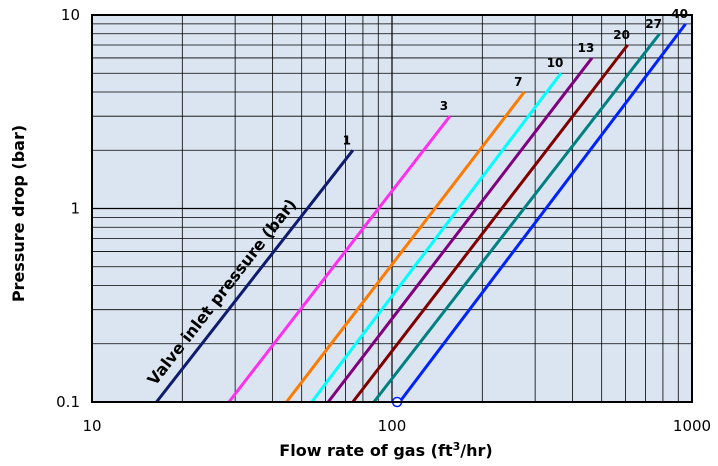  Describe the element at coordinates (444, 106) in the screenshot. I see `series-label-3: 3` at that location.